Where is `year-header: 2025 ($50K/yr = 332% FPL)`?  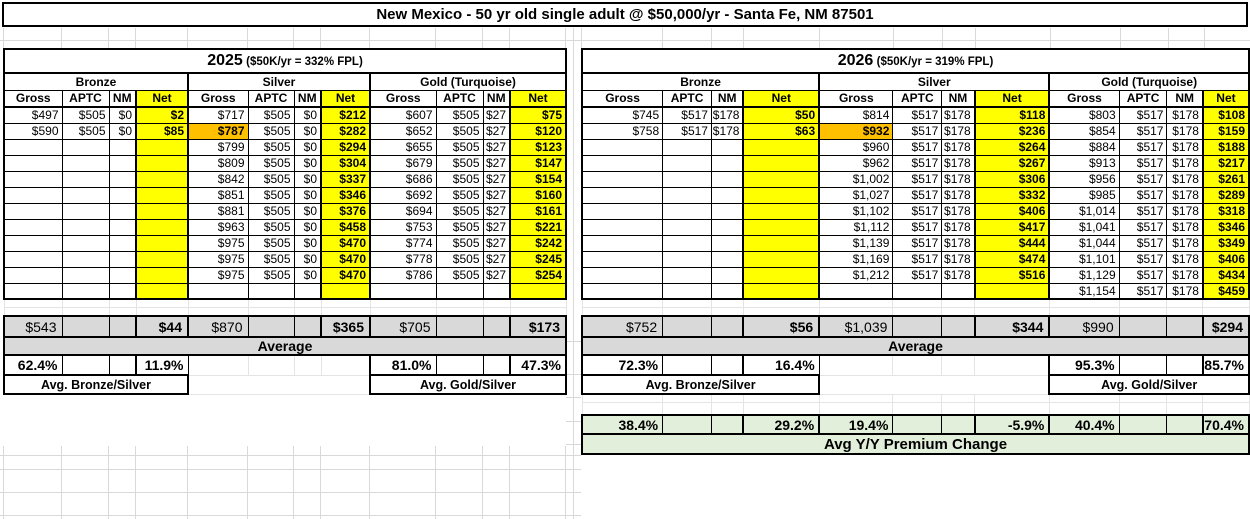
year-header: 2025 ($50K/yr = 332% FPL) is located at coordinates (285, 61).